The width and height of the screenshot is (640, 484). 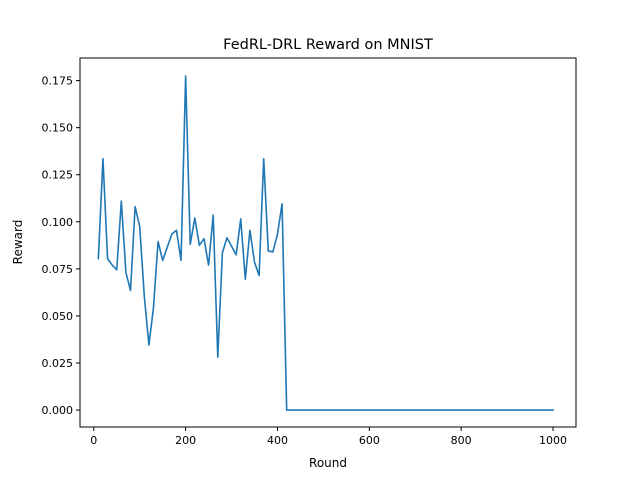 I want to click on y-tick-label: 0.100, so click(x=58, y=222).